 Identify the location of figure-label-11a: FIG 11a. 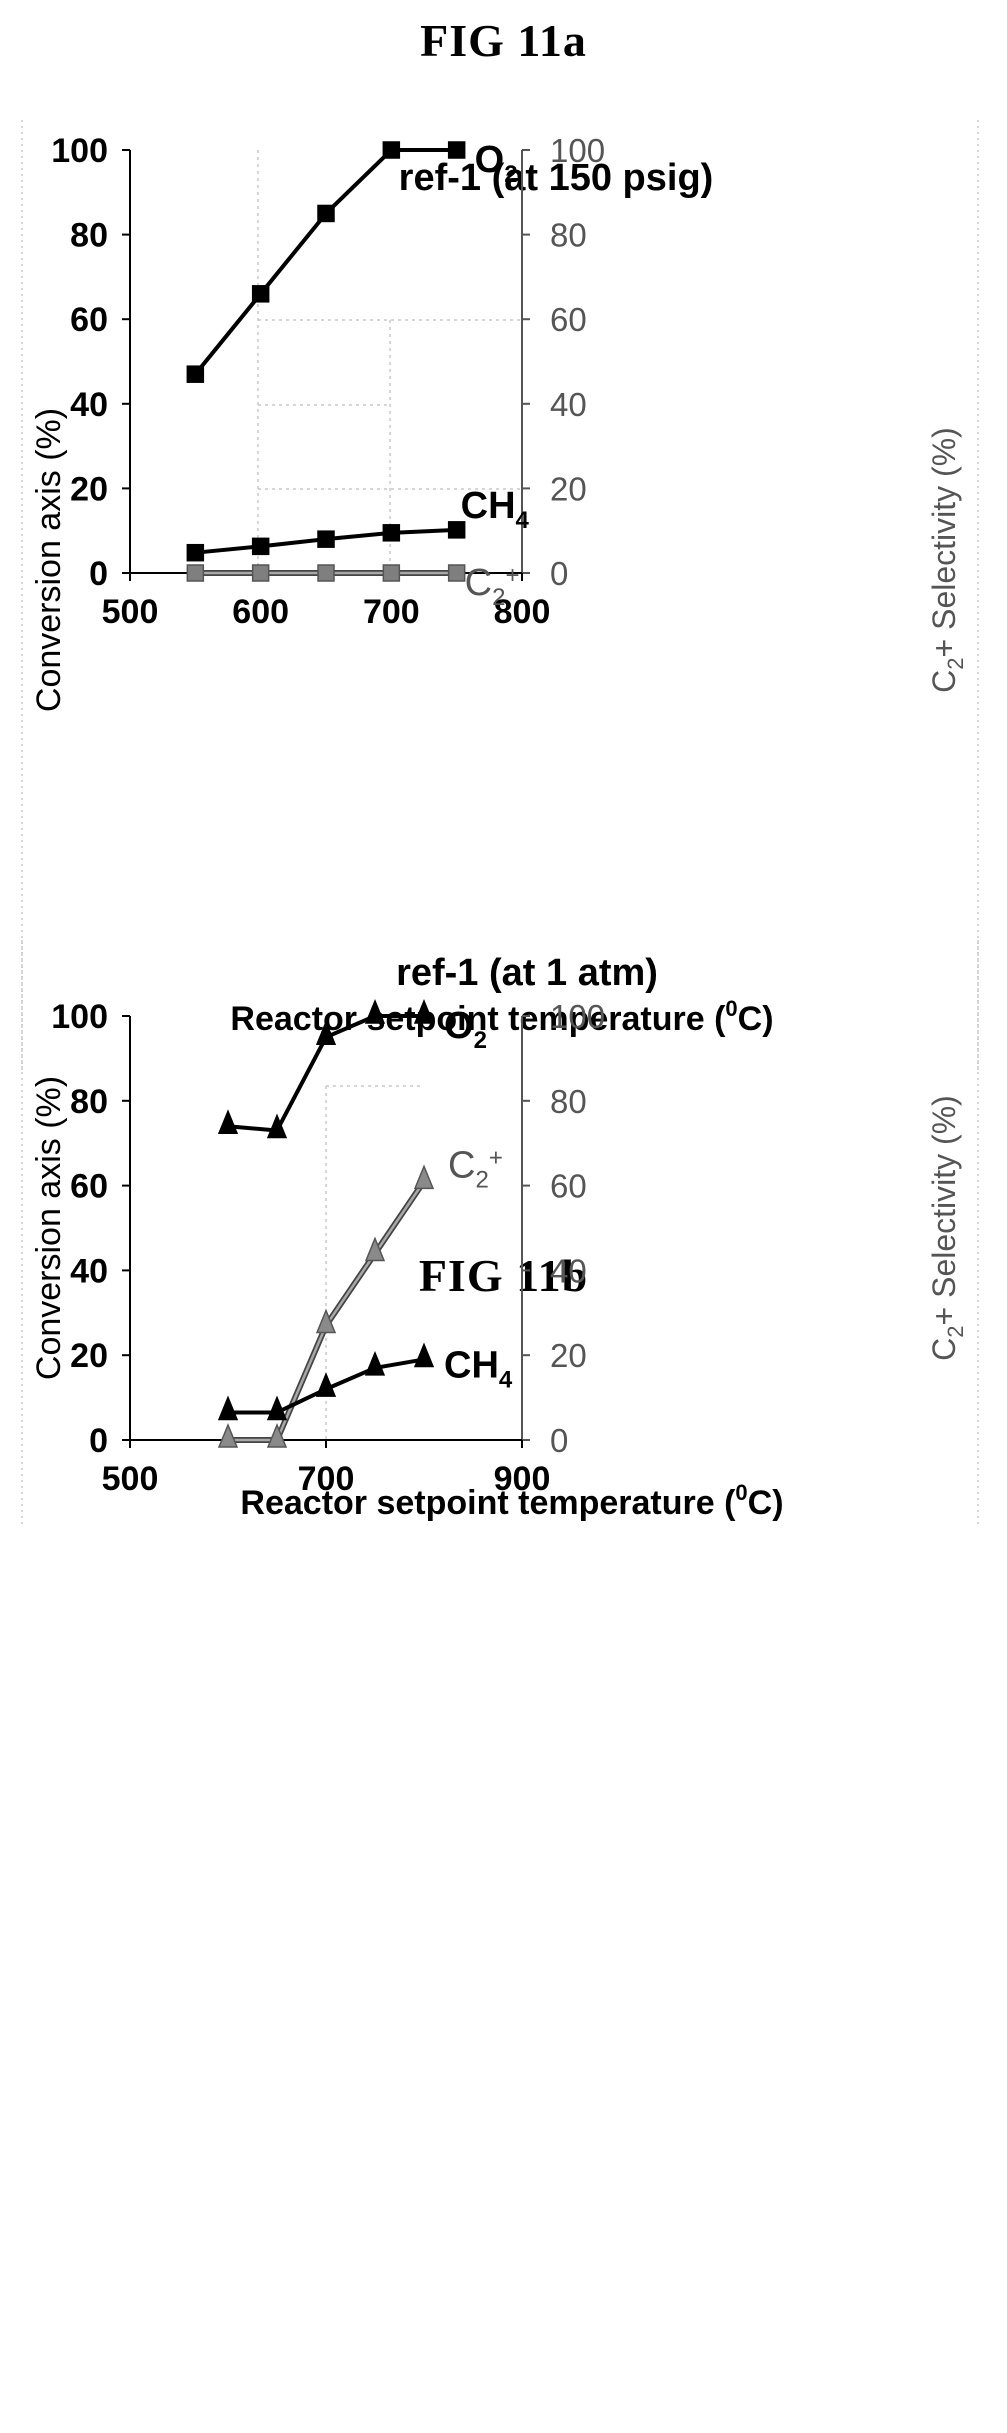
(503, 40).